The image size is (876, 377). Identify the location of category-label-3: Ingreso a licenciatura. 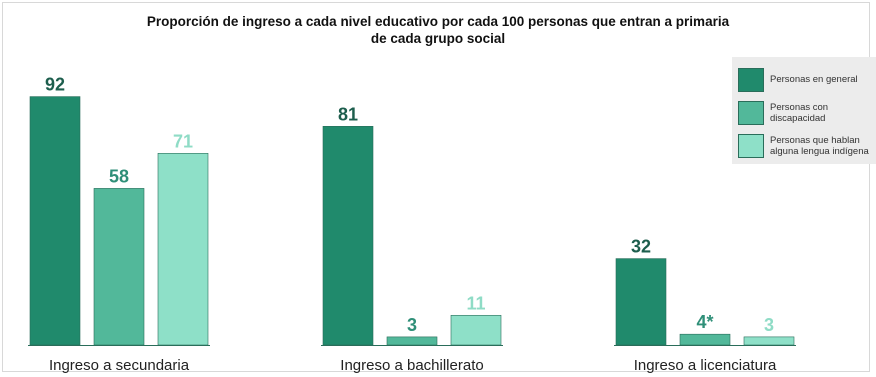
(705, 365).